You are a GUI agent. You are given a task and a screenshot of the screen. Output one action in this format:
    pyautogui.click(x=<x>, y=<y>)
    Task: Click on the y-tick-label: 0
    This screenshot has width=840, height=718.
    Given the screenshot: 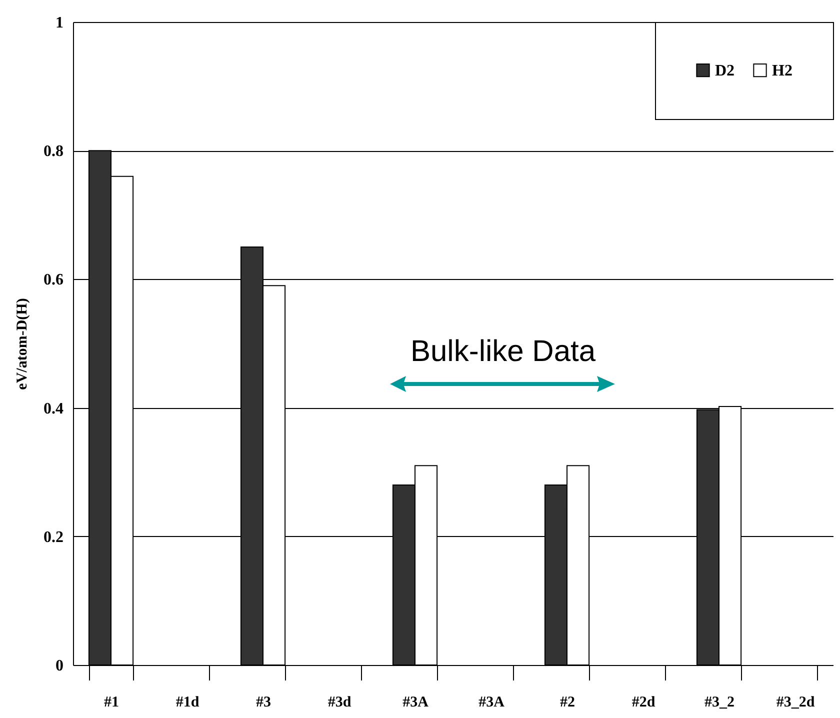 What is the action you would take?
    pyautogui.click(x=60, y=666)
    